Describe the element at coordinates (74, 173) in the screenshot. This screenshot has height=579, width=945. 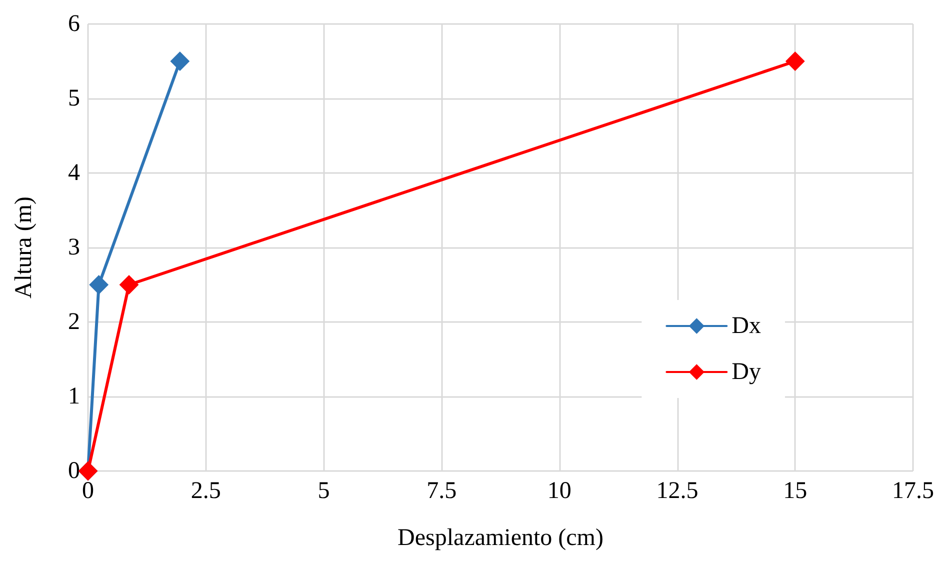
I see `y-tick-label: 4` at that location.